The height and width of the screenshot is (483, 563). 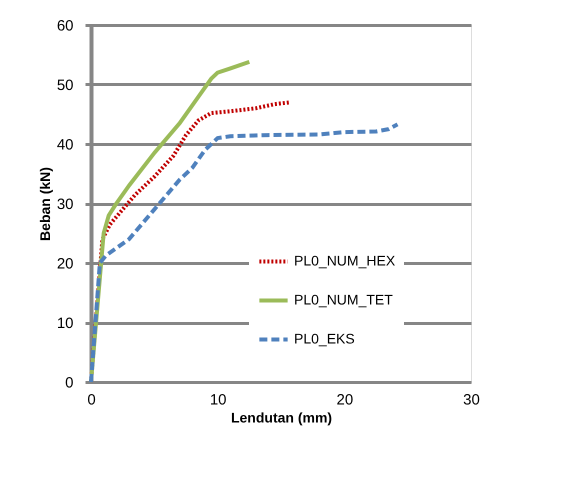 What do you see at coordinates (65, 323) in the screenshot?
I see `y-tick-label: 10` at bounding box center [65, 323].